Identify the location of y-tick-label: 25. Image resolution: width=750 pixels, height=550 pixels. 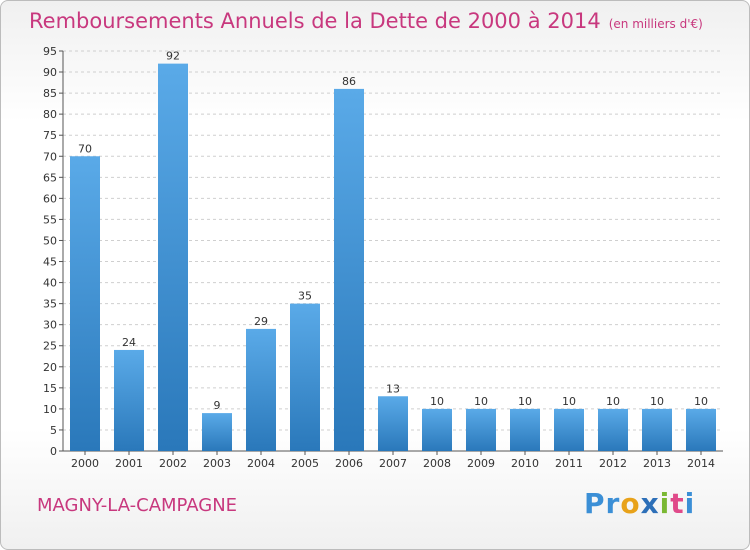
(50, 346).